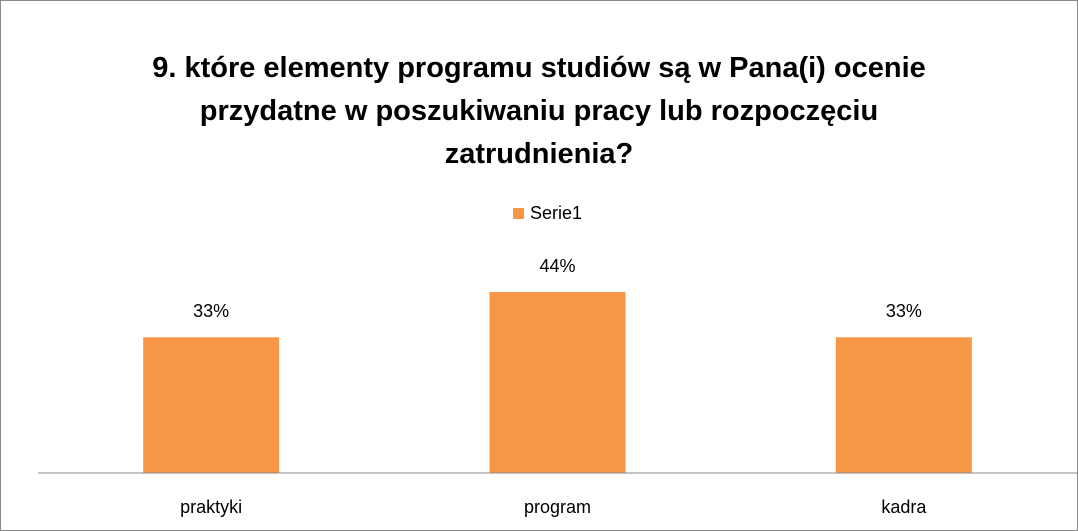 The height and width of the screenshot is (531, 1078). What do you see at coordinates (904, 507) in the screenshot?
I see `x-tick-label: kadra` at bounding box center [904, 507].